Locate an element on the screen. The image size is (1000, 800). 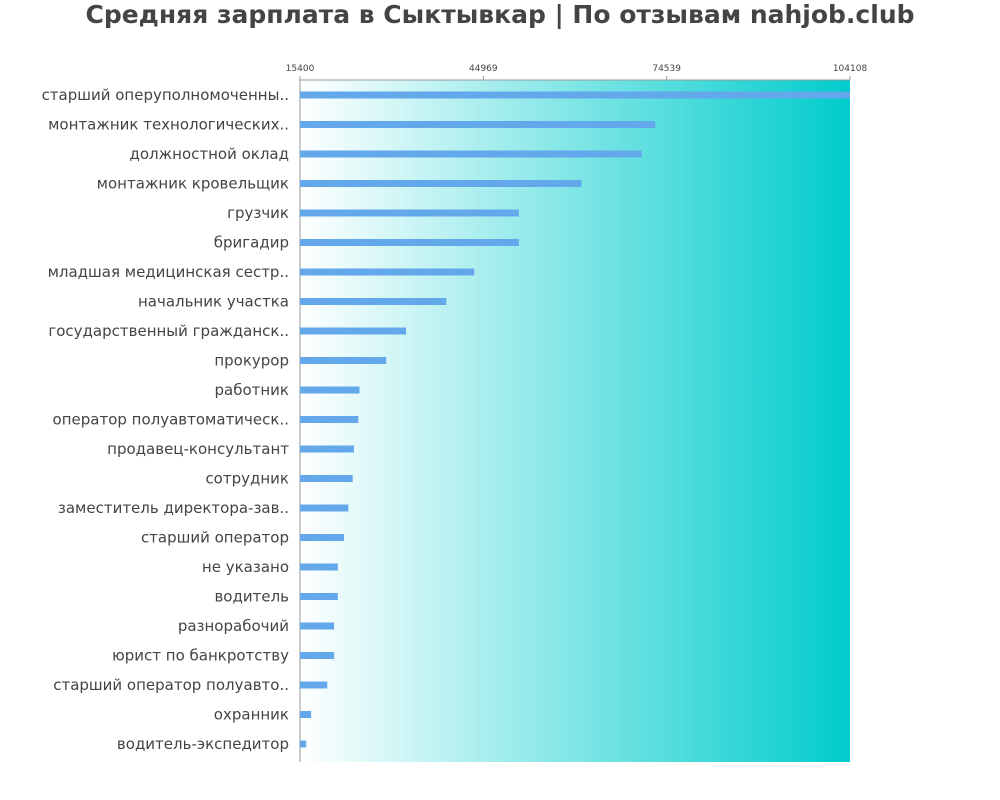
category-label: прокурор is located at coordinates (251, 361).